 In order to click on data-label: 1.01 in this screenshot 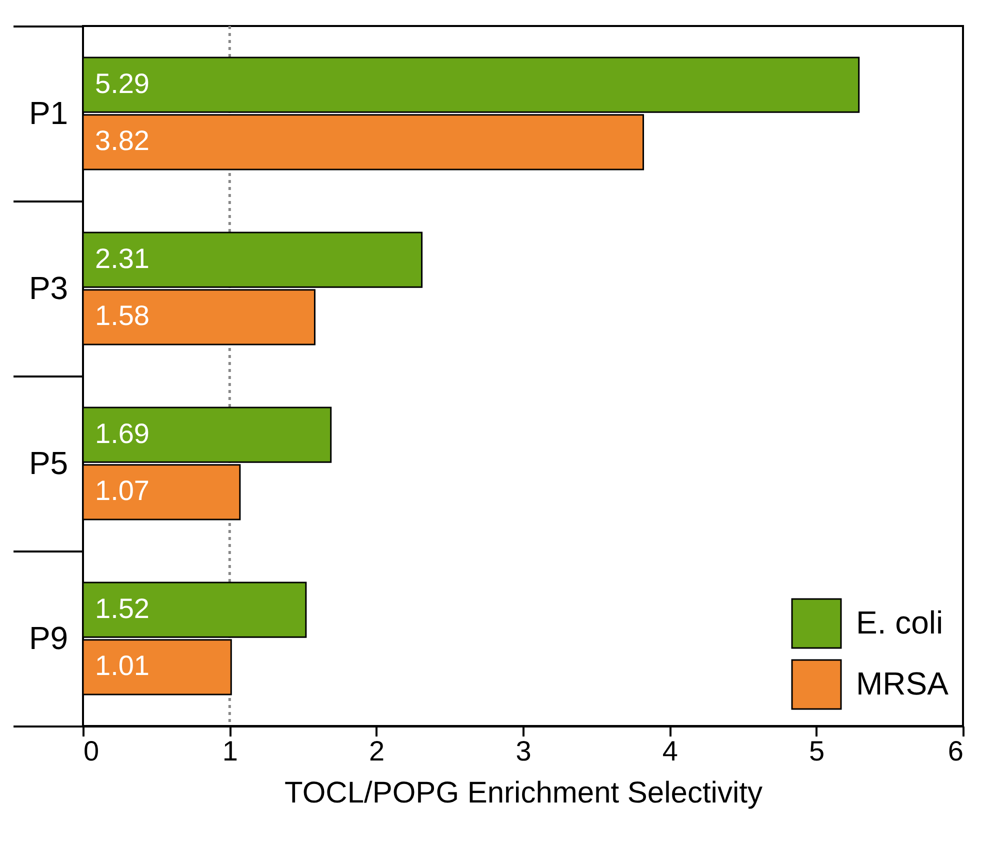, I will do `click(122, 666)`.